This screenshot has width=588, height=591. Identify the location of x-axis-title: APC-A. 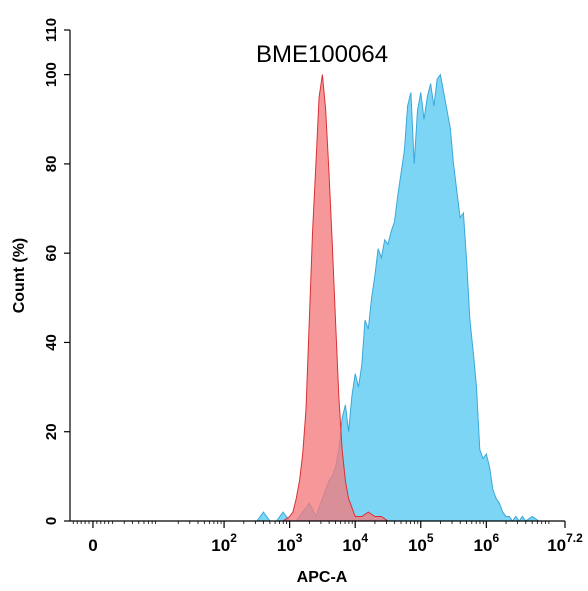
(322, 577).